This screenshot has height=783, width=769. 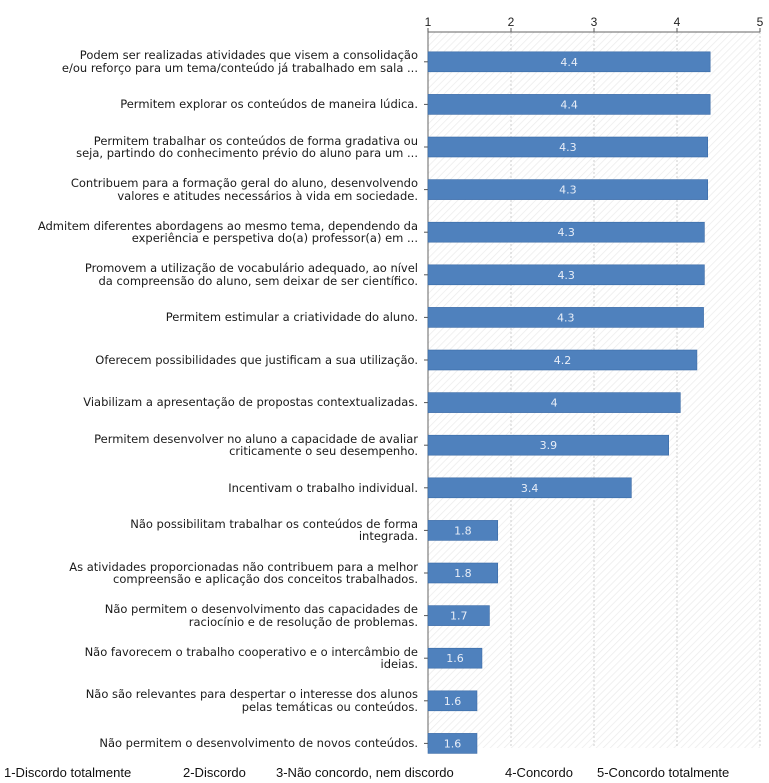 What do you see at coordinates (677, 22) in the screenshot?
I see `x-tick-label: 4` at bounding box center [677, 22].